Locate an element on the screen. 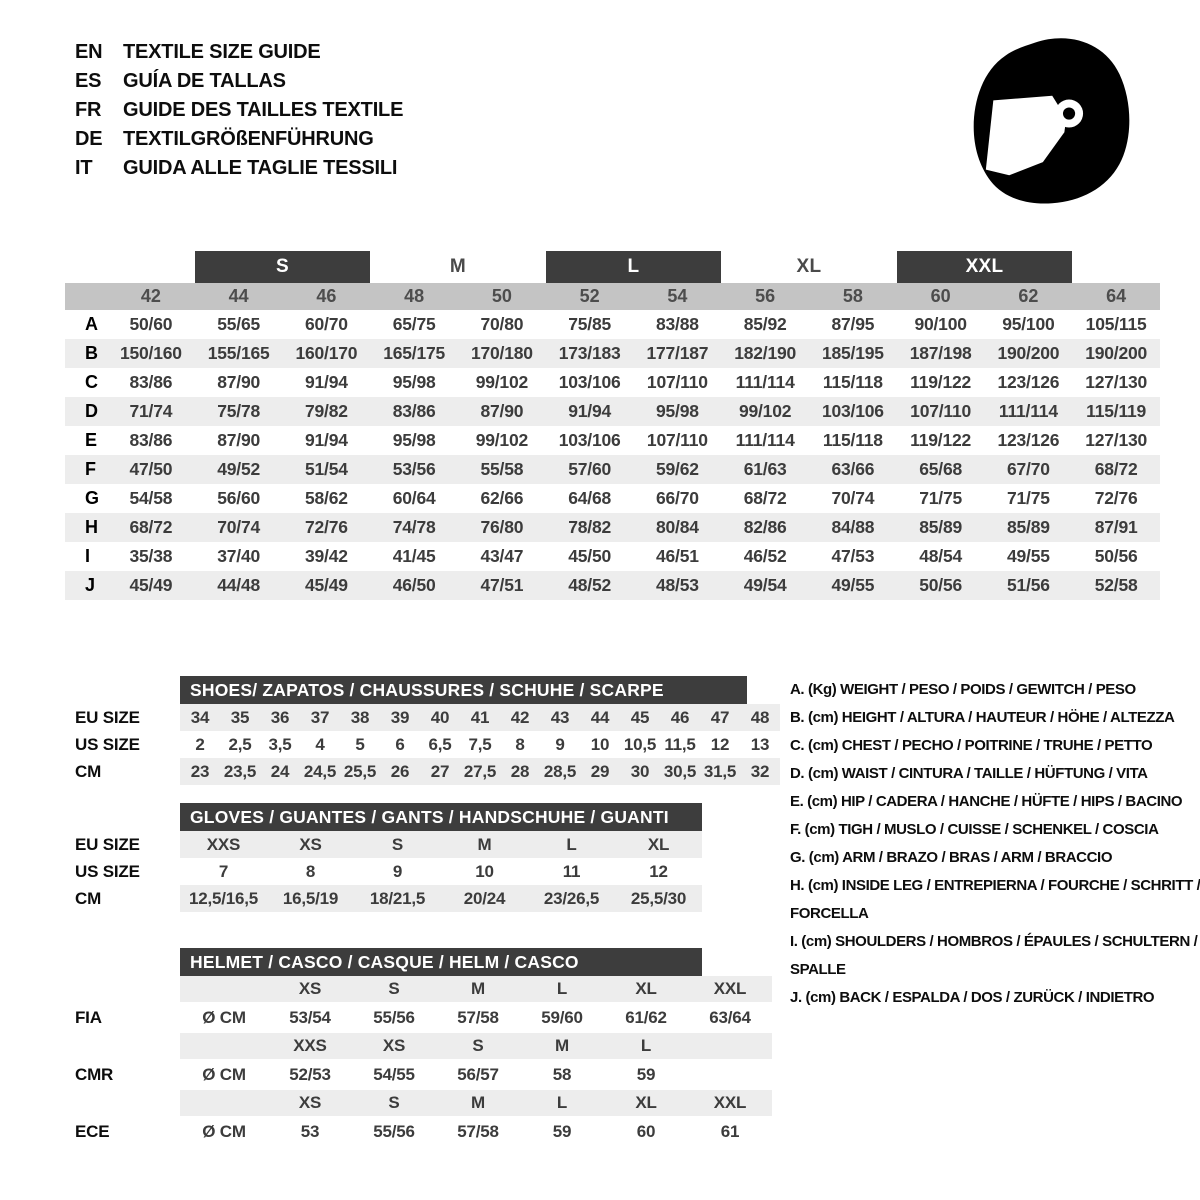 Image resolution: width=1200 pixels, height=1200 pixels. table-cell: 10,5 is located at coordinates (640, 744).